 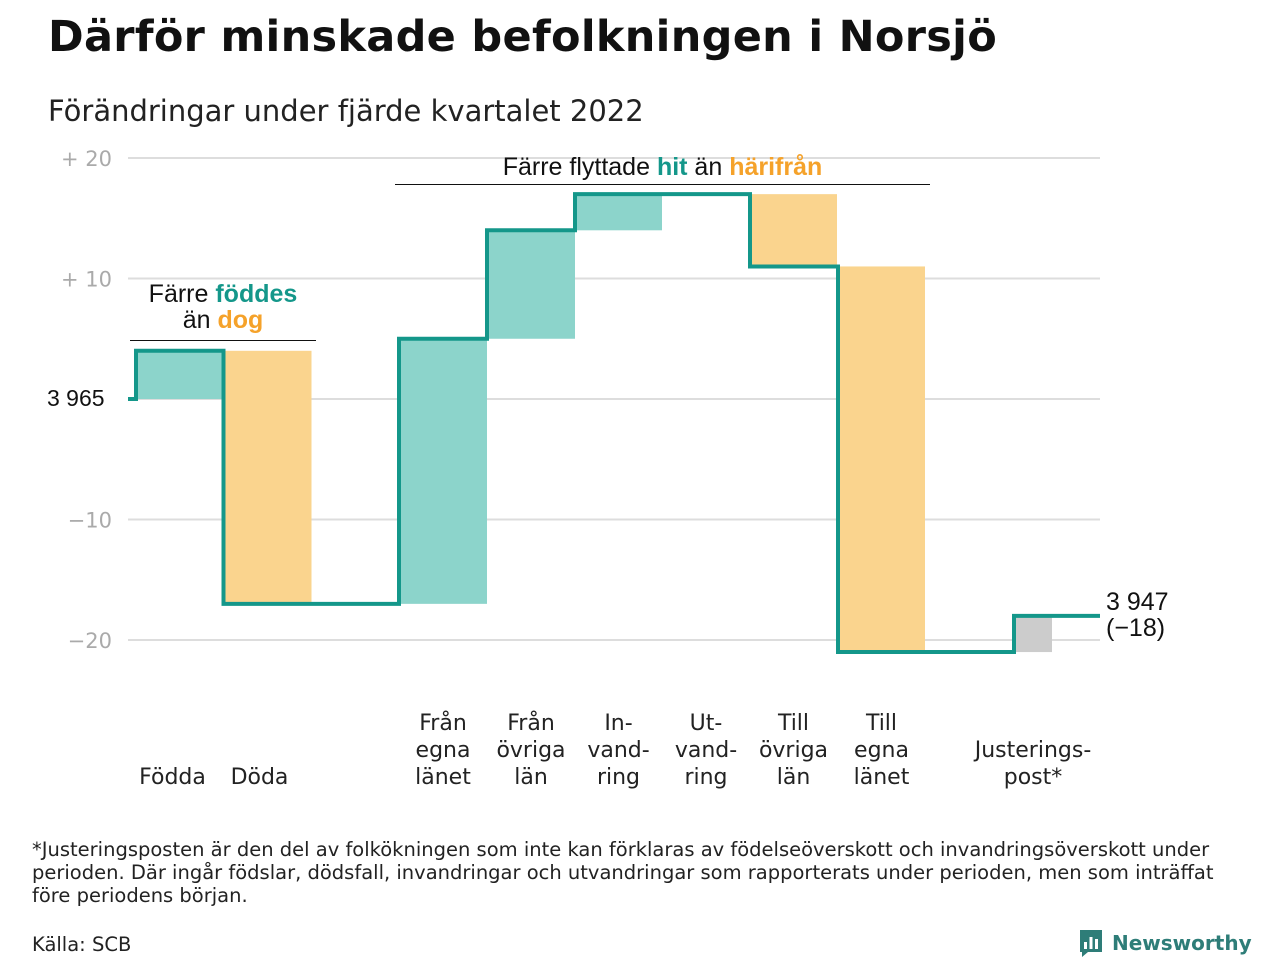 What do you see at coordinates (618, 750) in the screenshot?
I see `x-tick-label: In-vand-ring` at bounding box center [618, 750].